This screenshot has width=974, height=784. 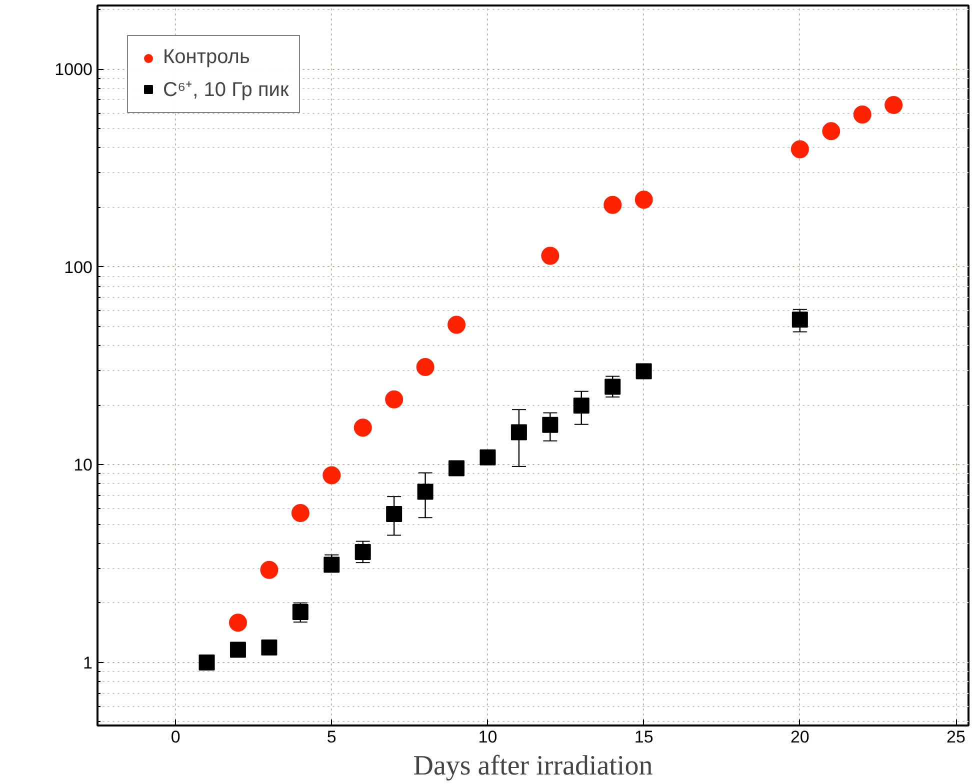 I want to click on x-tick-label: 5, so click(x=331, y=737).